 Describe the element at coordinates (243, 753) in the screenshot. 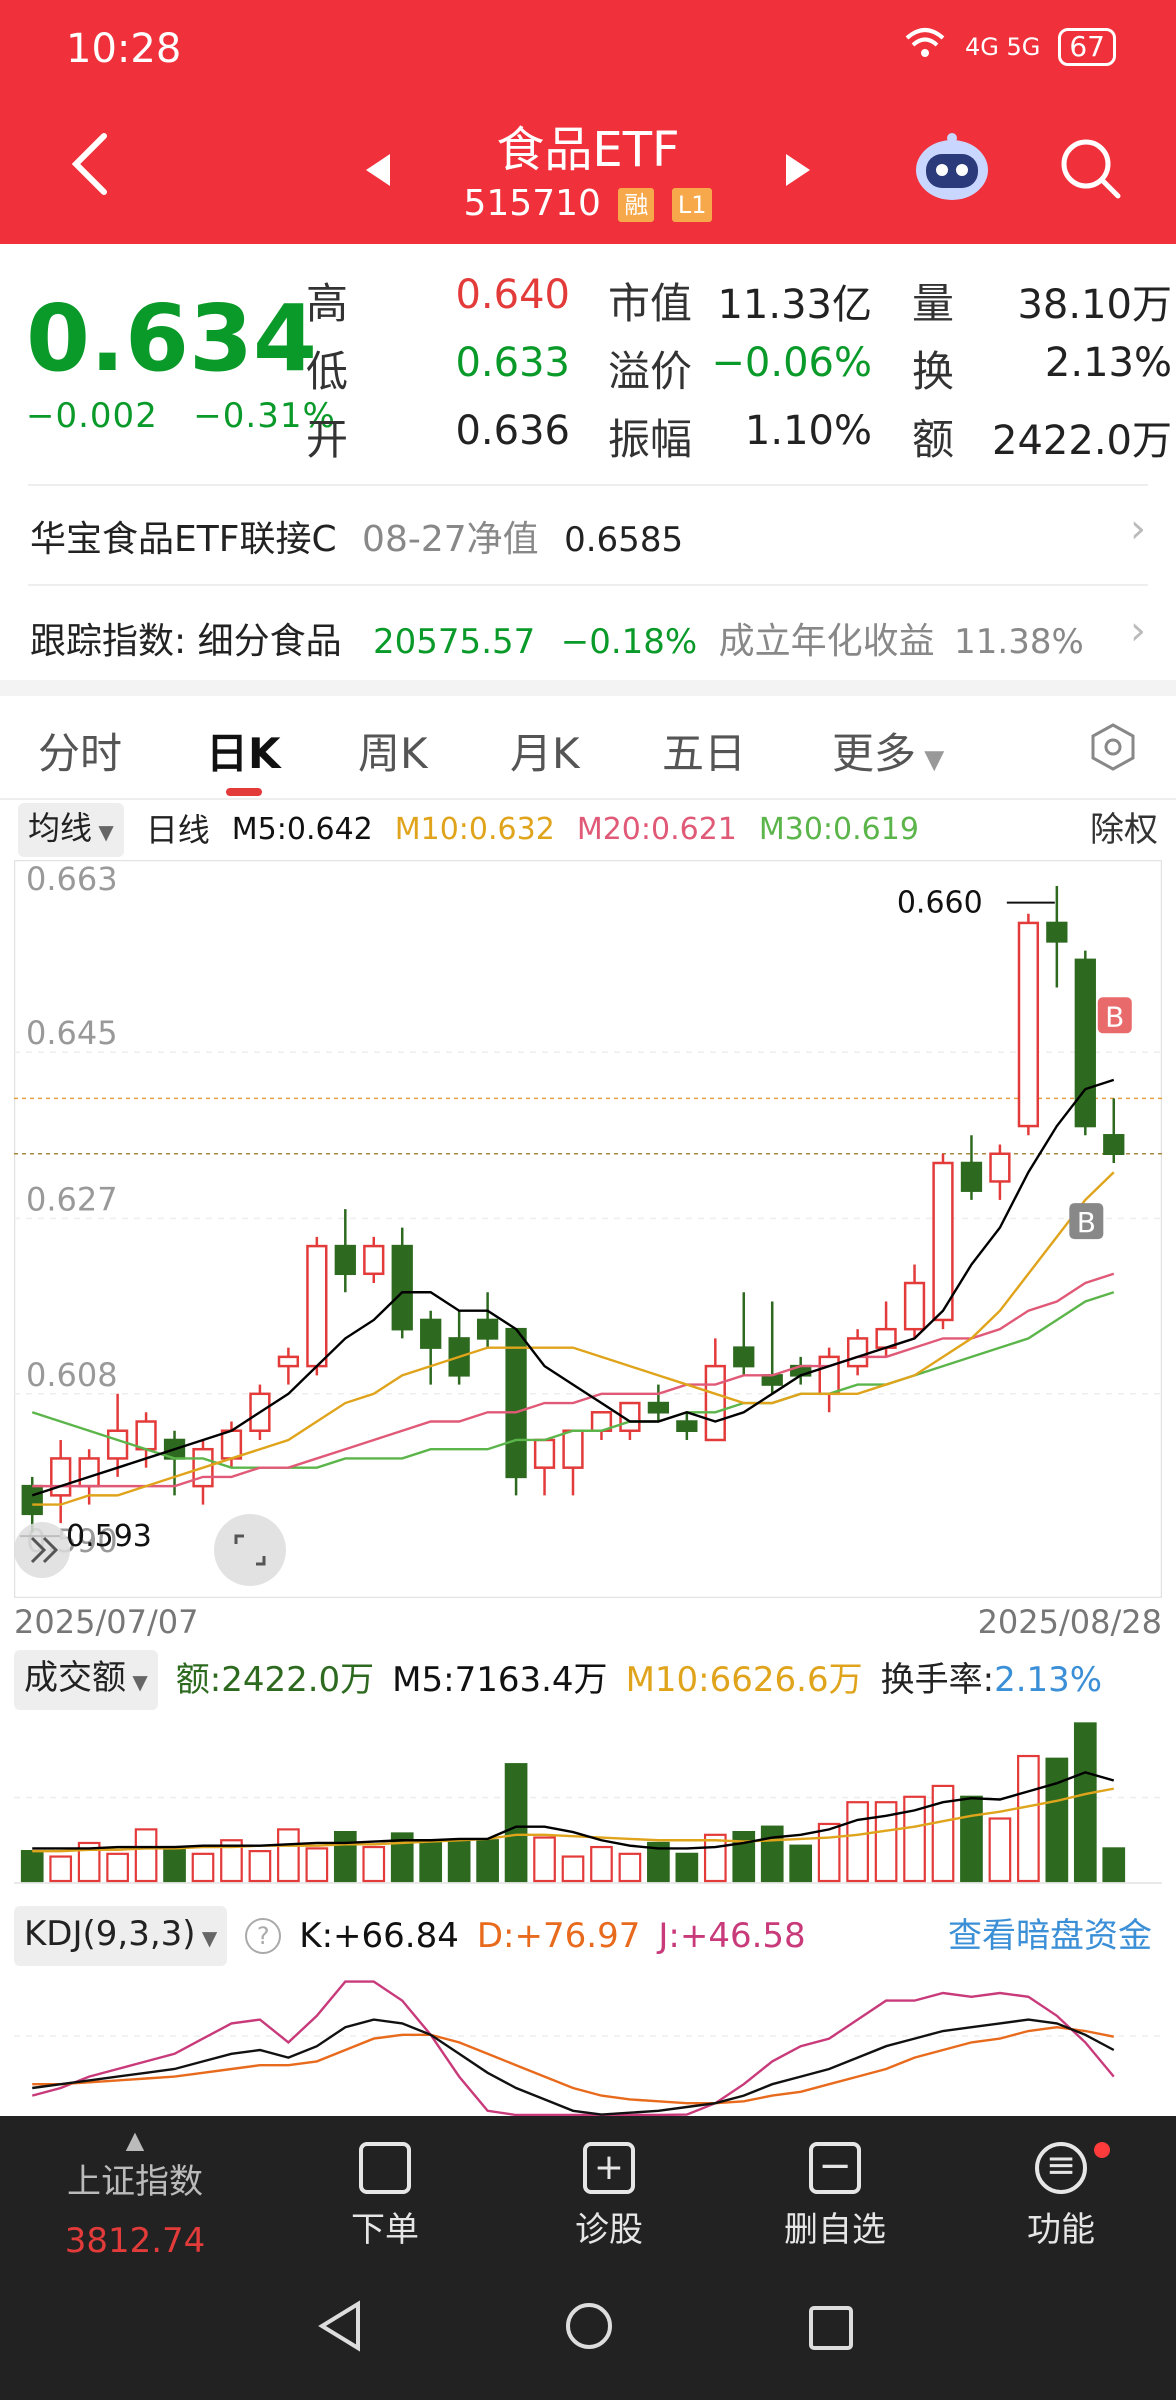

I see `tab-daily-k: 日K` at that location.